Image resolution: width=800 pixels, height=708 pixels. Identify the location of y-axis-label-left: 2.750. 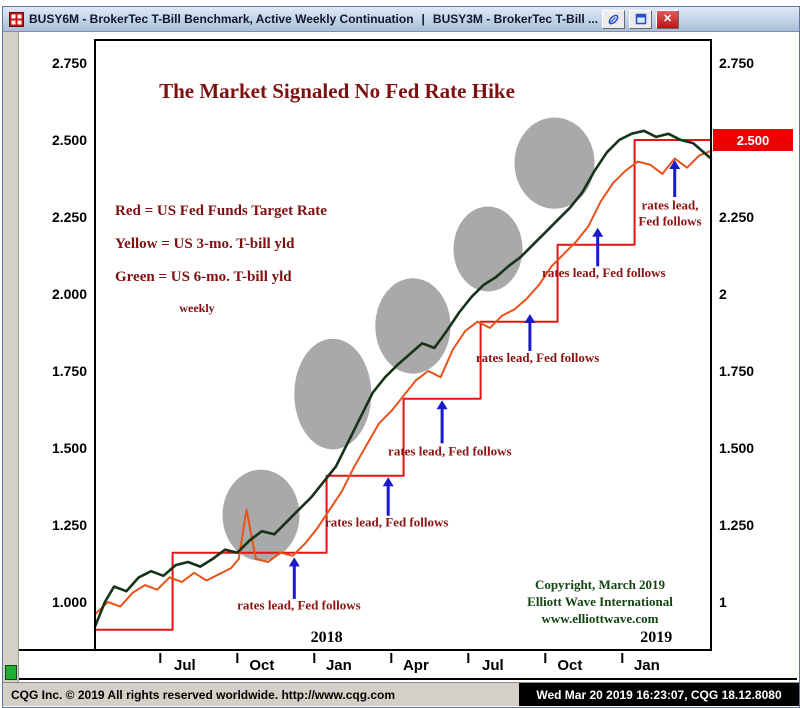
(69, 63).